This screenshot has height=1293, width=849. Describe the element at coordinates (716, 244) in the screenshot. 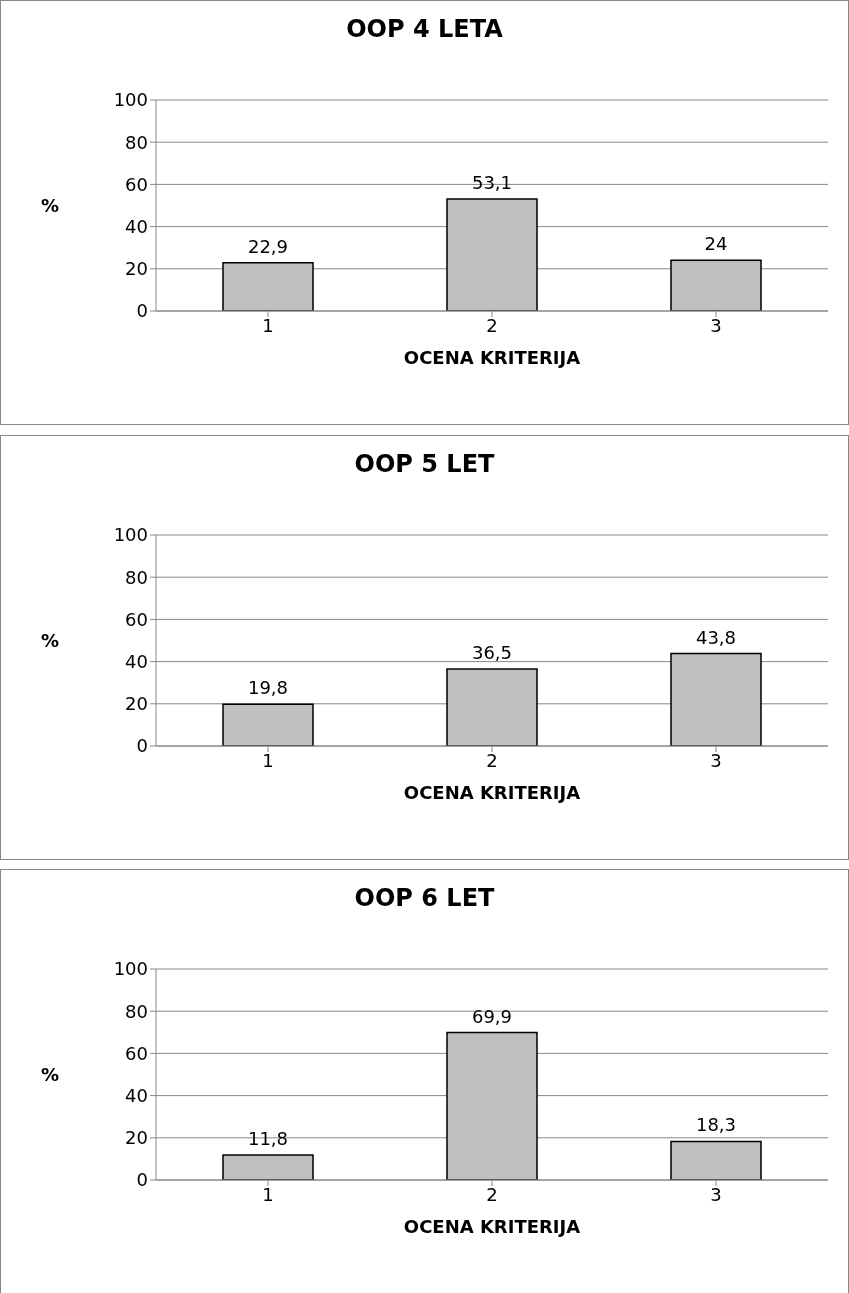

I see `data-label: 24` at that location.